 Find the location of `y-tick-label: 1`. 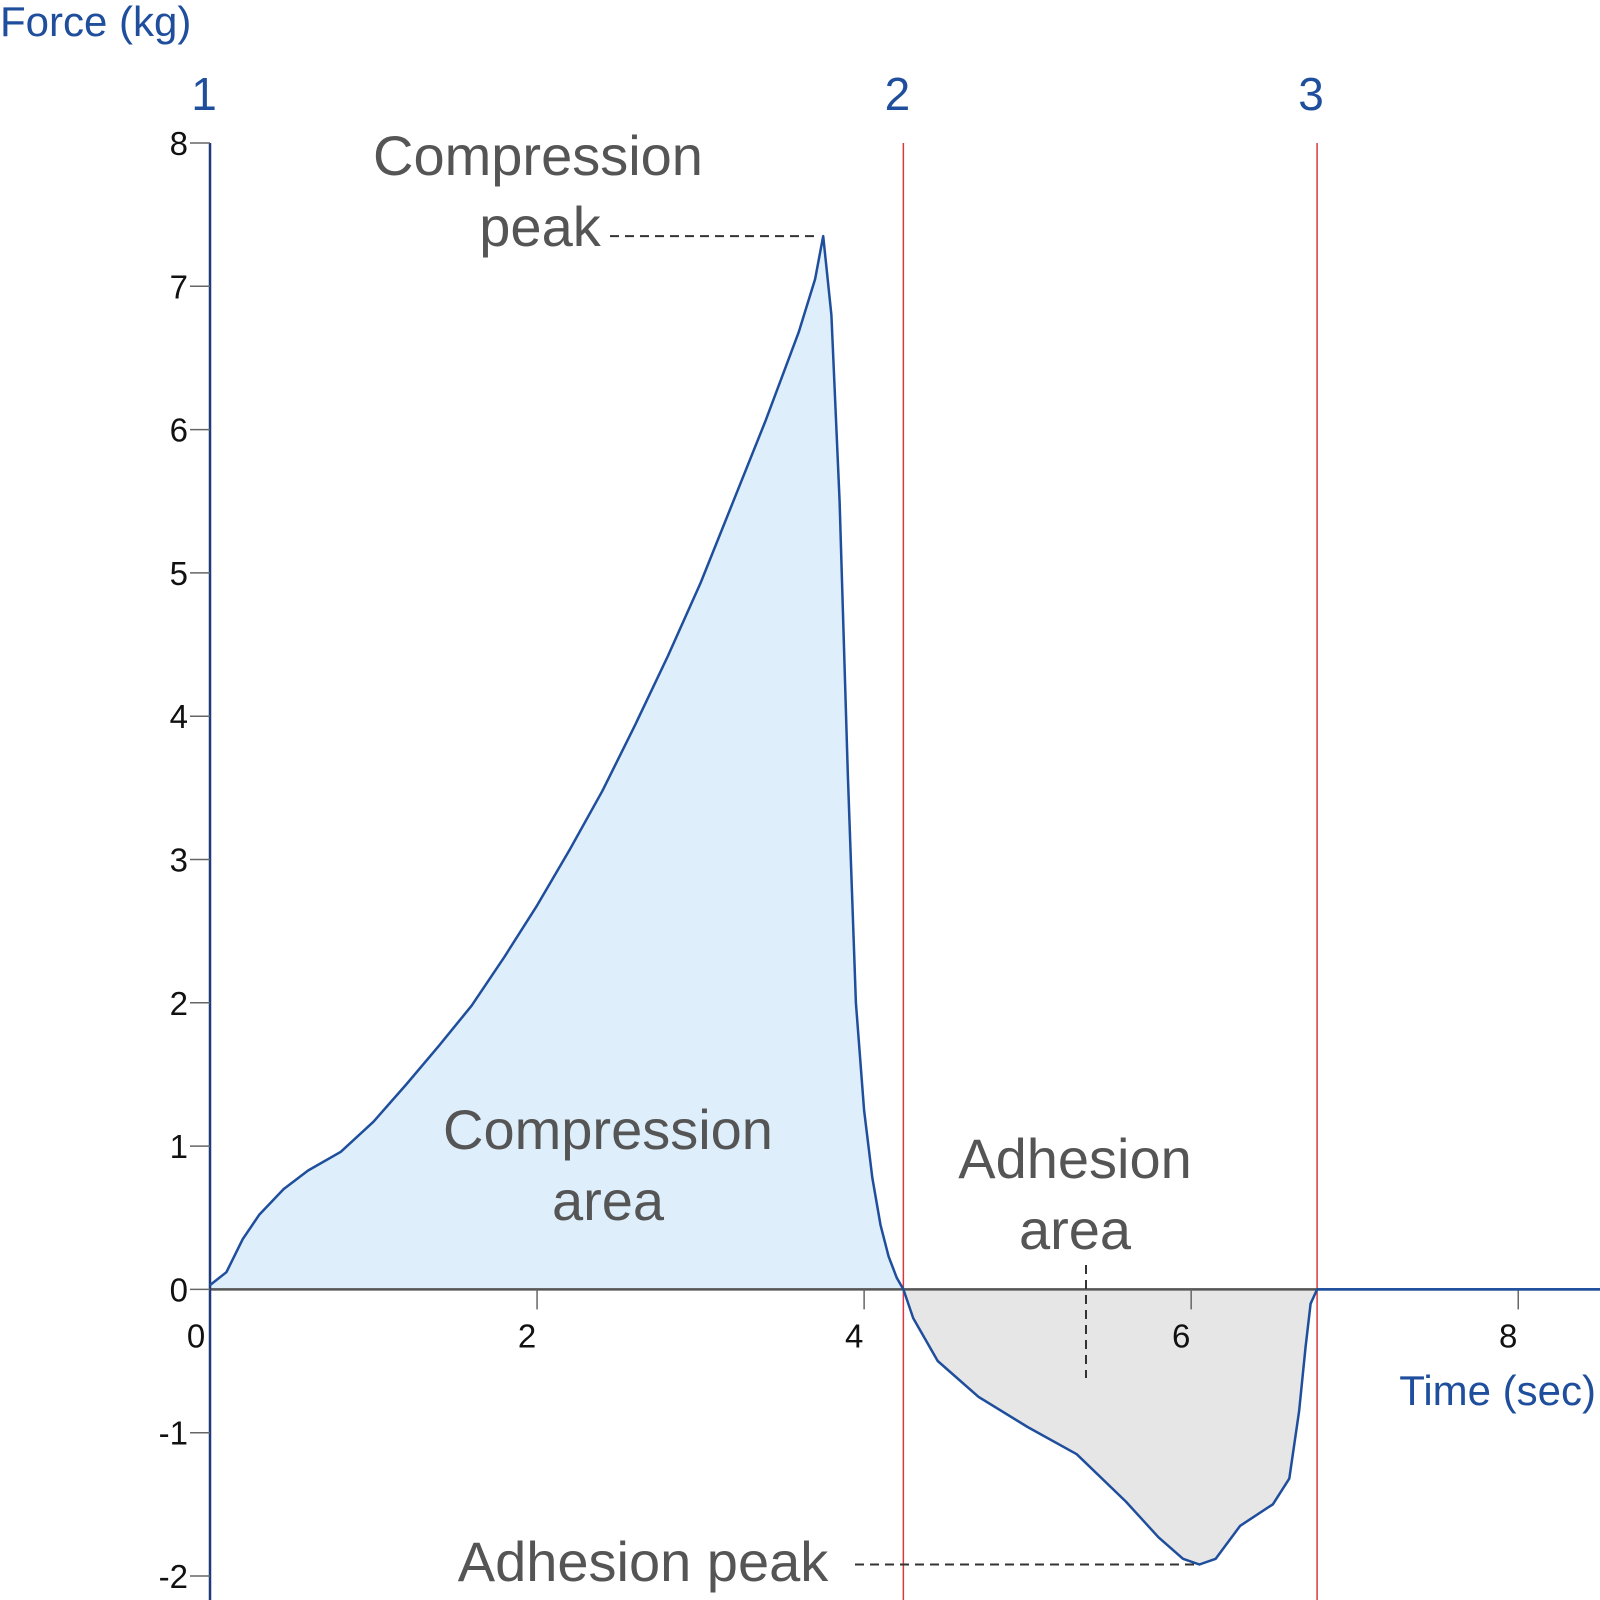

y-tick-label: 1 is located at coordinates (179, 1146).